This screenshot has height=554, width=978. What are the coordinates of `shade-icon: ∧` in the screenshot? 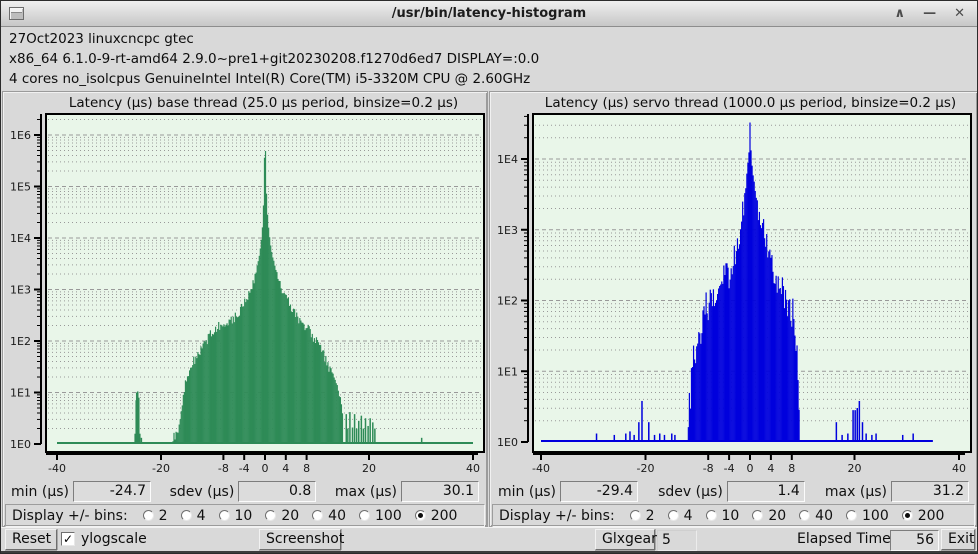 It's located at (900, 13).